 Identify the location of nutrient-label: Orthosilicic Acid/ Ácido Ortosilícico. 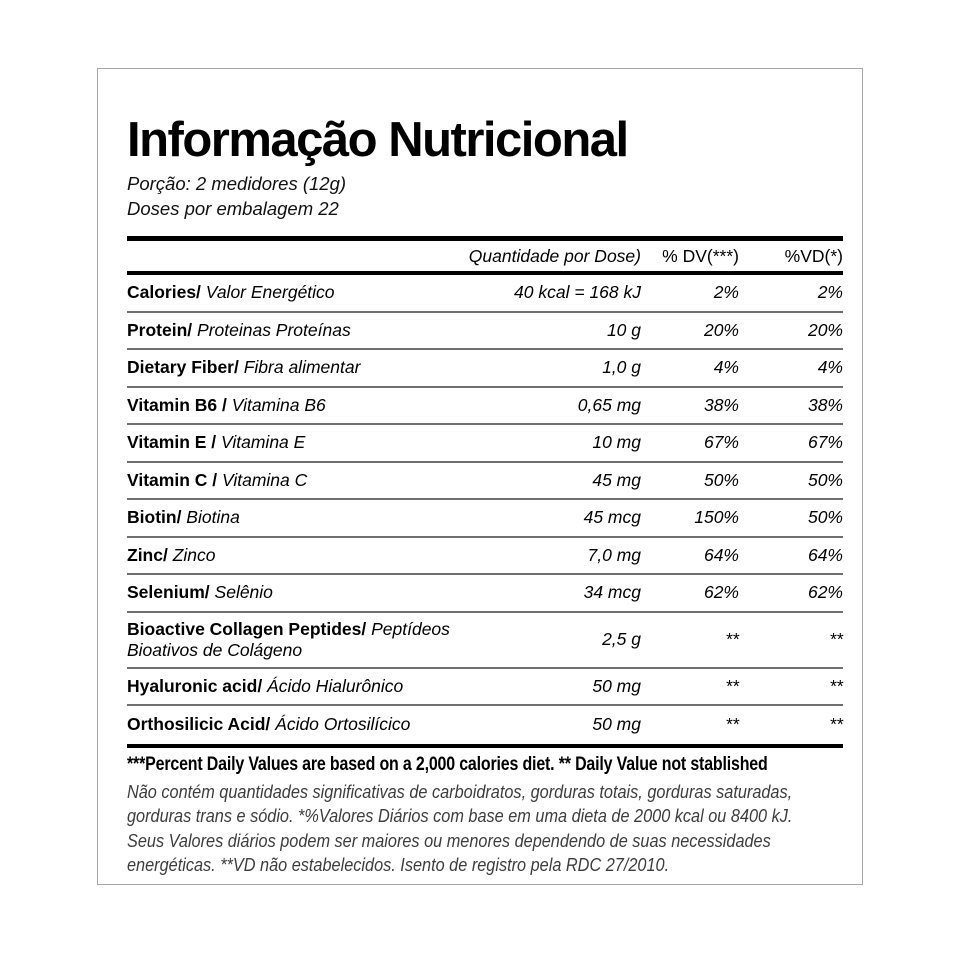
(309, 724).